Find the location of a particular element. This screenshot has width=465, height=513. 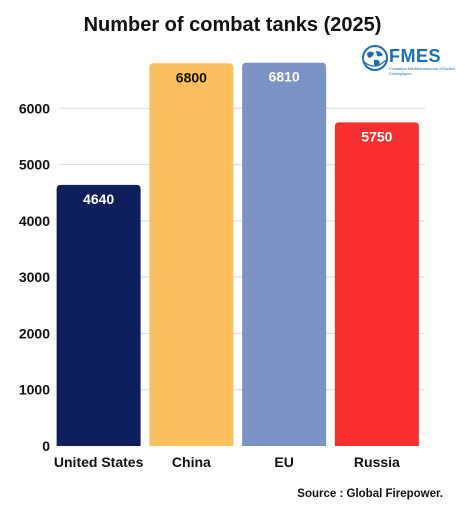

data-label: 5750 is located at coordinates (376, 136).